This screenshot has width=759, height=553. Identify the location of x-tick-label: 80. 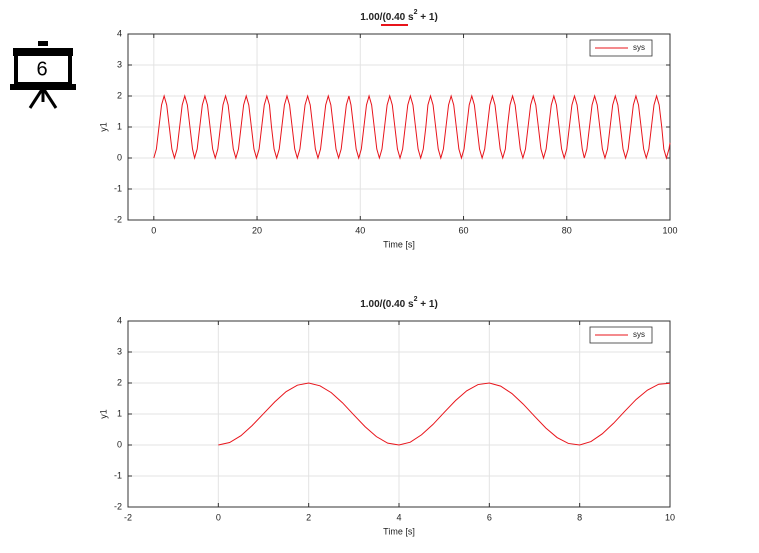
(567, 230).